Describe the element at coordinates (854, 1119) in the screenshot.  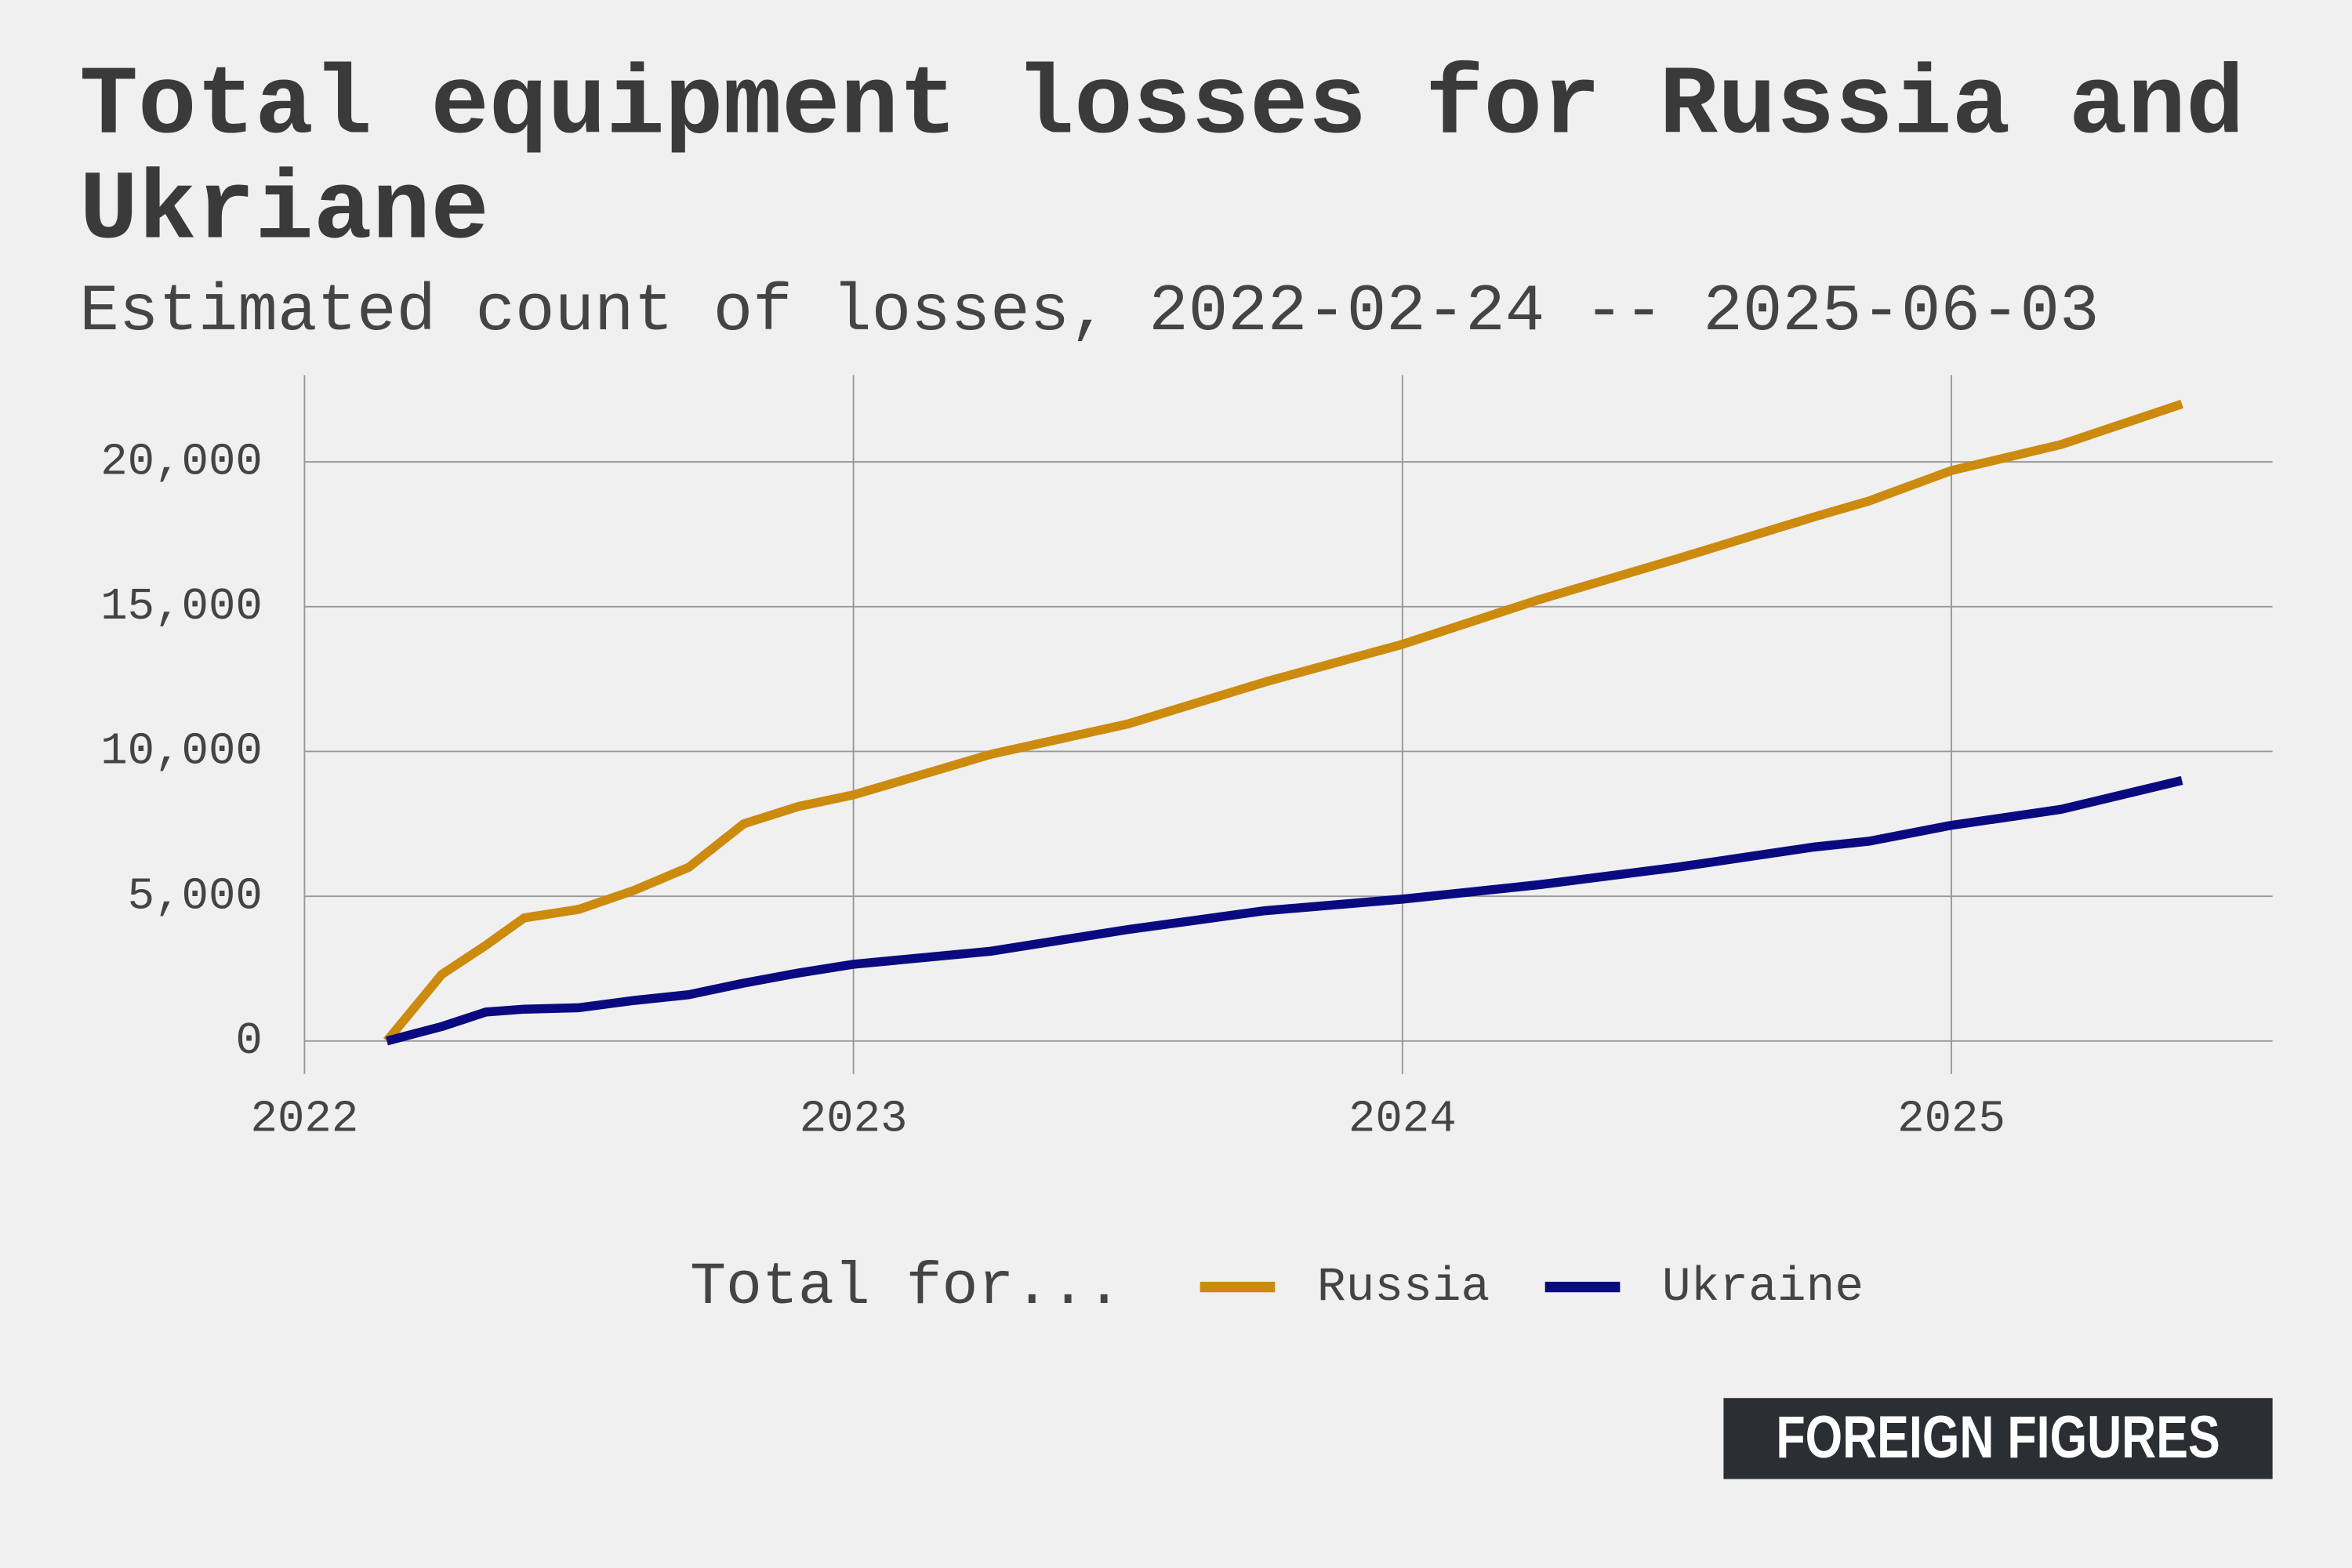
I see `x-tick-label: 2023` at that location.